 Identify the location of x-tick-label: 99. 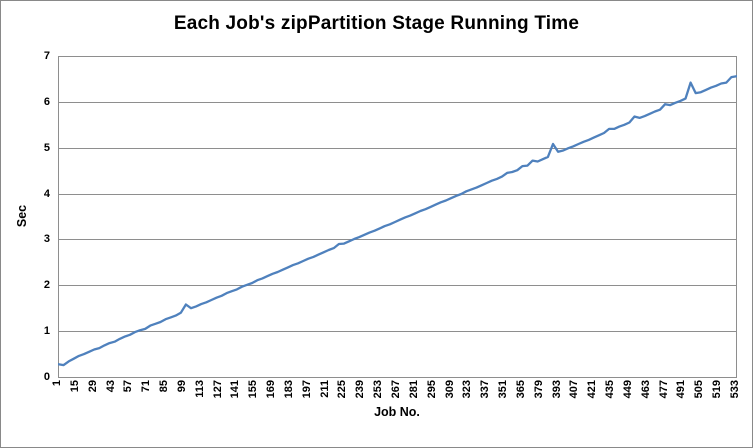
(182, 386).